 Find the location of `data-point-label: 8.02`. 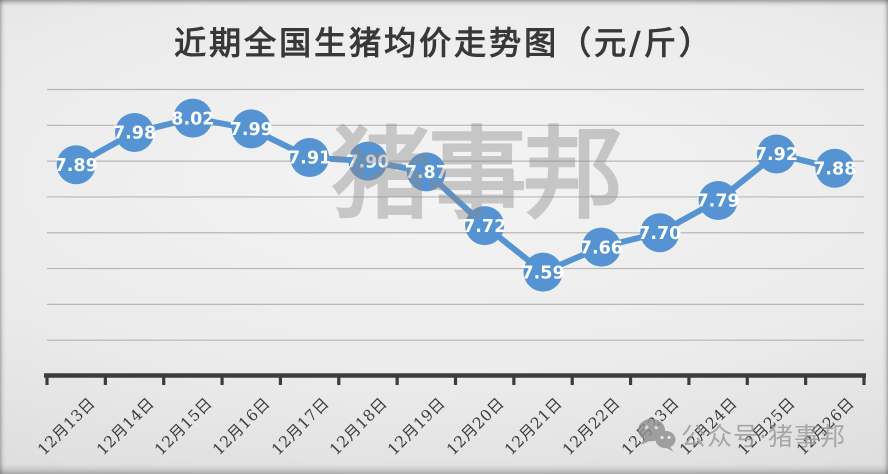

data-point-label: 8.02 is located at coordinates (192, 119).